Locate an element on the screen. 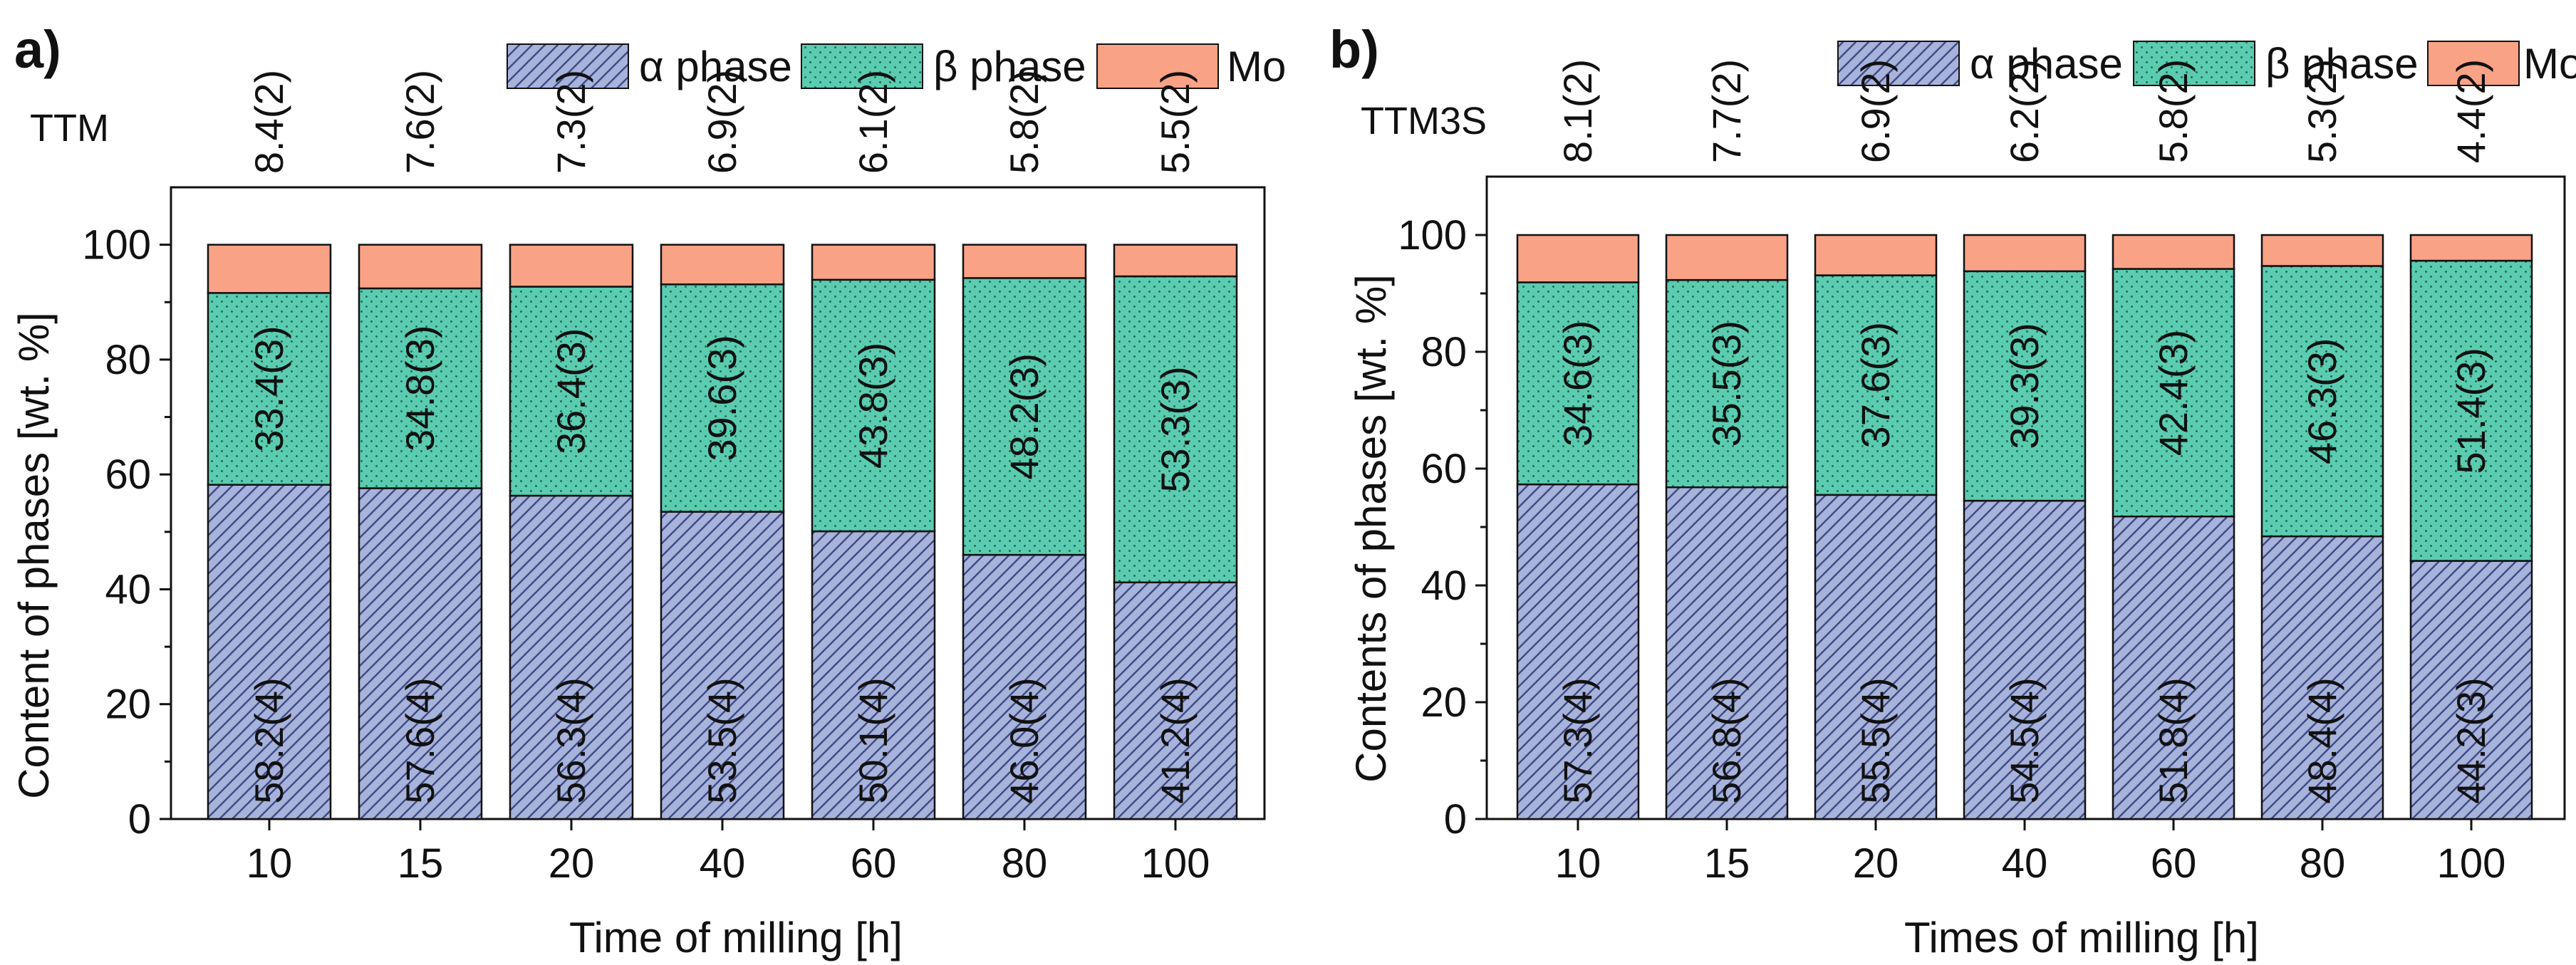 Image resolution: width=2576 pixels, height=965 pixels. legend-b: α phase β phase Mo is located at coordinates (2206, 64).